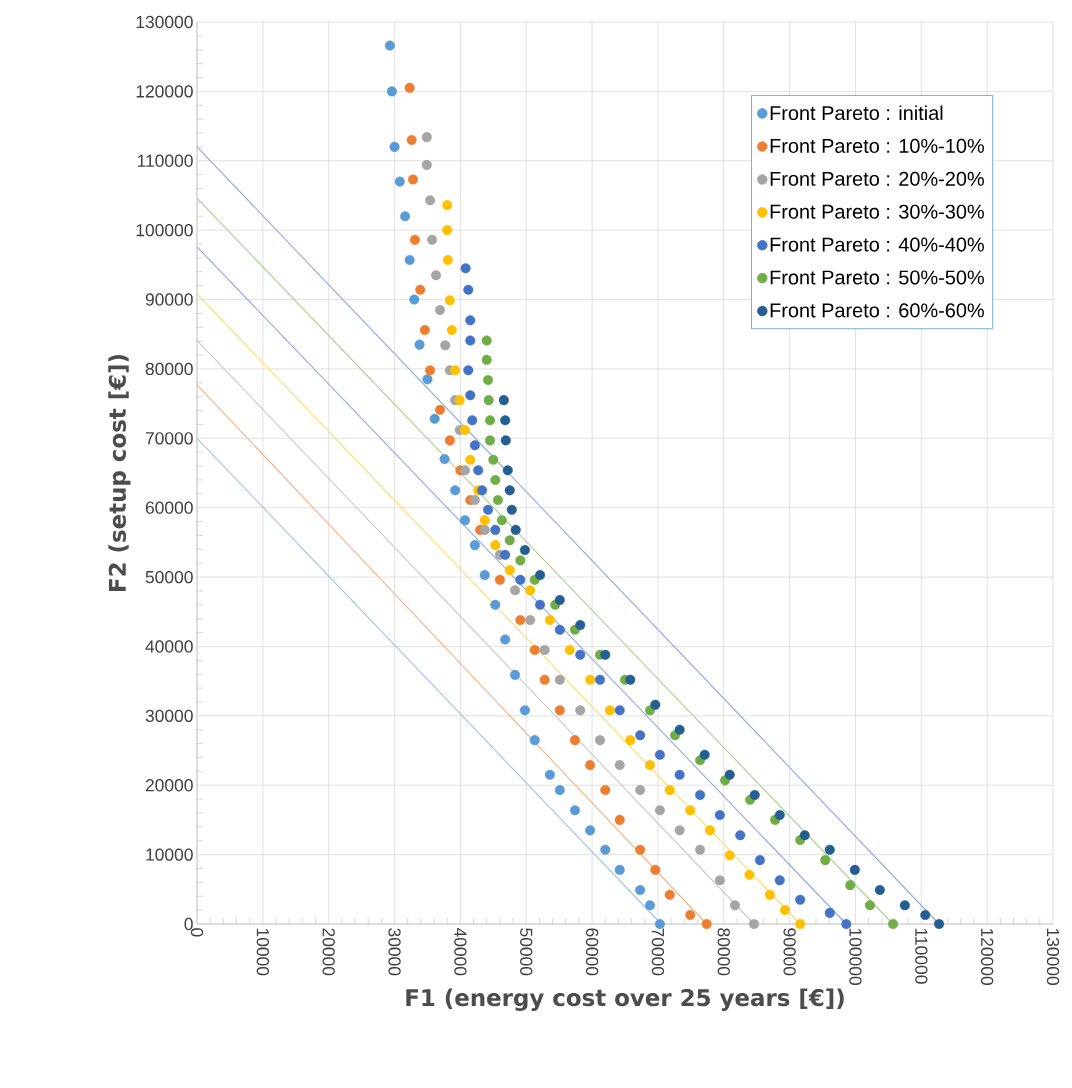 This screenshot has height=1088, width=1072. What do you see at coordinates (877, 277) in the screenshot?
I see `legend-label: Front Pareto : 50%-50%` at bounding box center [877, 277].